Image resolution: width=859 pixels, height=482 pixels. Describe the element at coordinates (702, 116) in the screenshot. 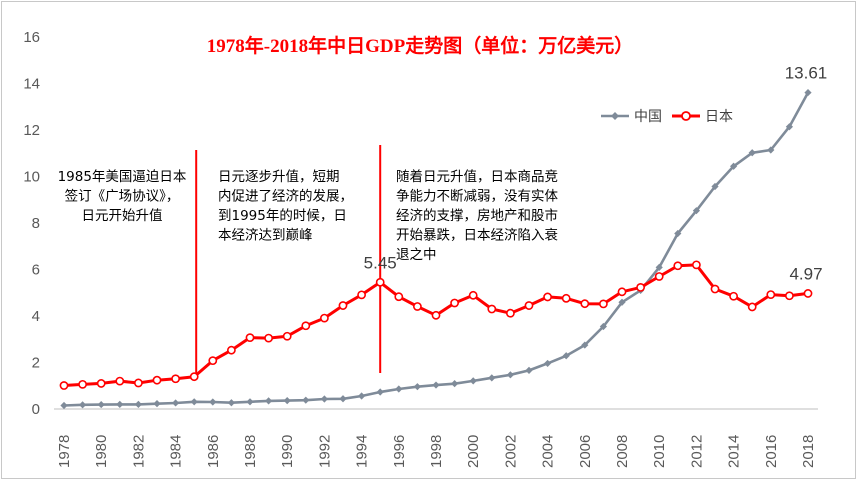

I see `legend-item: 日本` at that location.